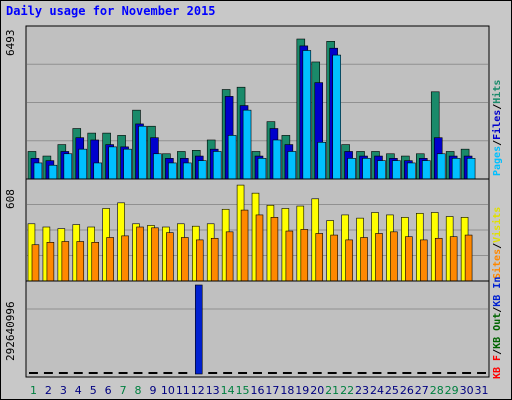 This screenshot has width=512, height=400. I want to click on x-tick-label: 10, so click(168, 390).